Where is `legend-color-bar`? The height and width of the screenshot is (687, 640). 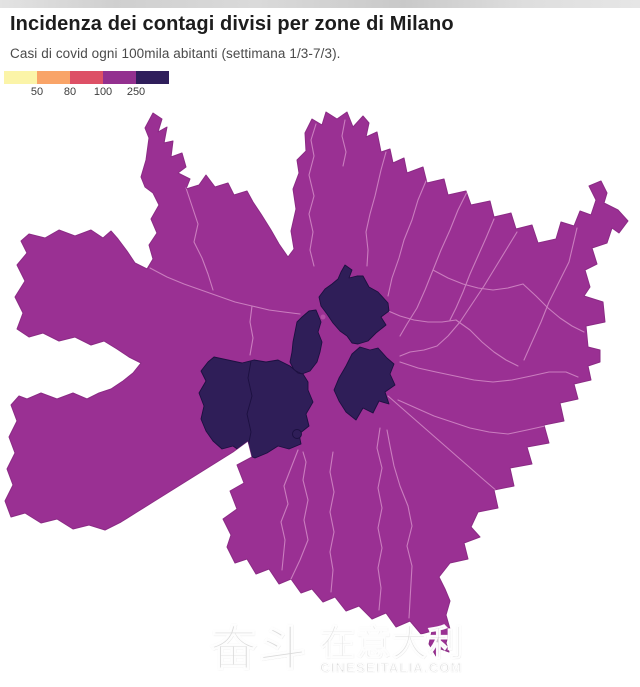
legend-color-bar is located at coordinates (104, 77).